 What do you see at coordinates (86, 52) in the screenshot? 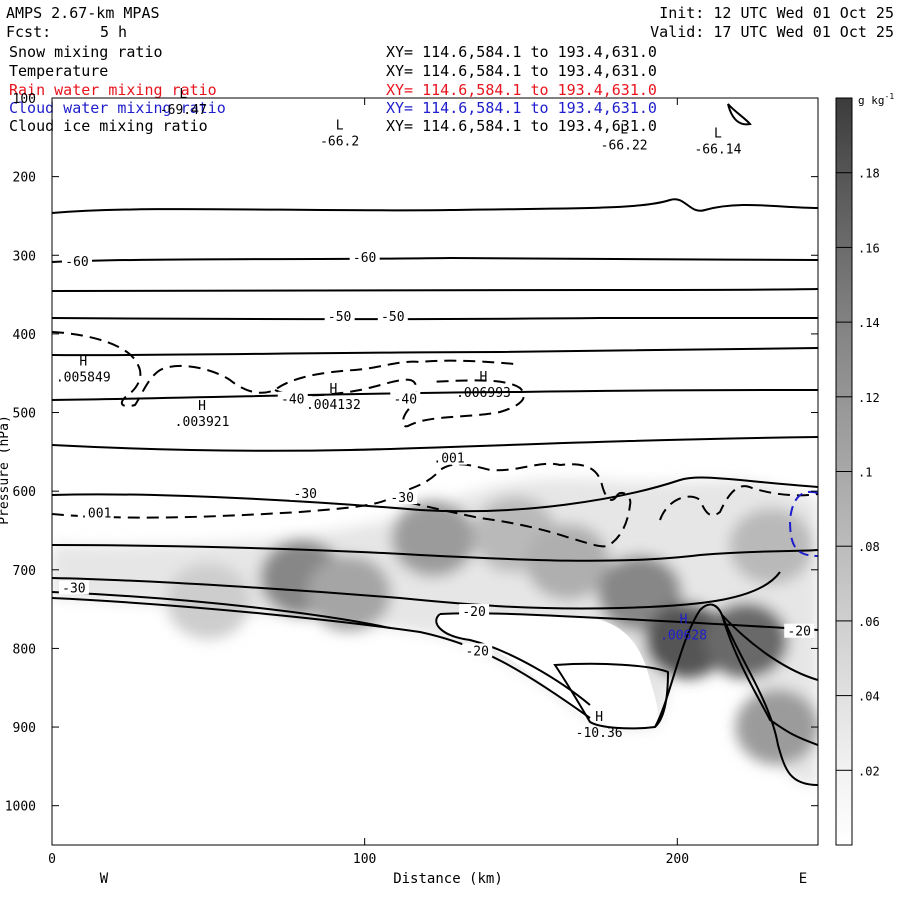
I see `field-name: Snow mixing ratio` at bounding box center [86, 52].